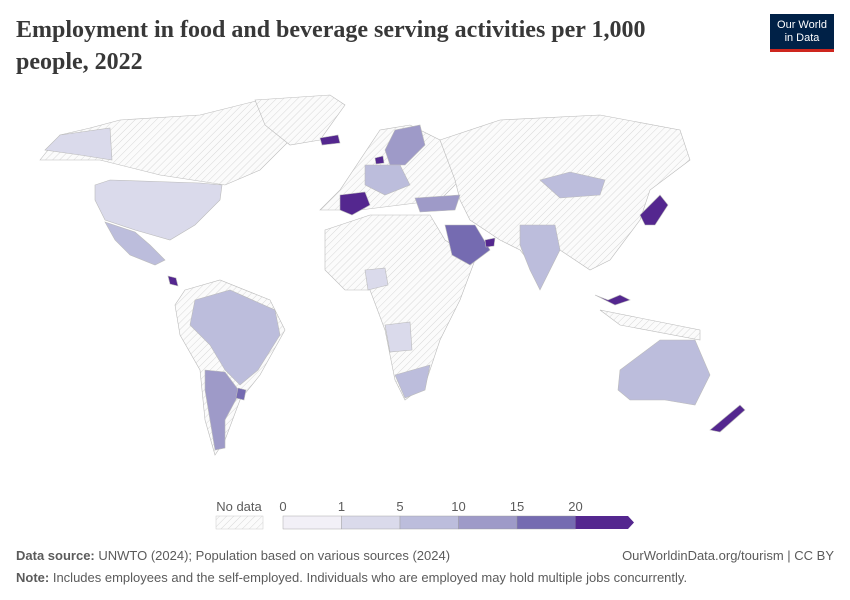 This screenshot has height=600, width=850. What do you see at coordinates (355, 203) in the screenshot?
I see `region-spain` at bounding box center [355, 203].